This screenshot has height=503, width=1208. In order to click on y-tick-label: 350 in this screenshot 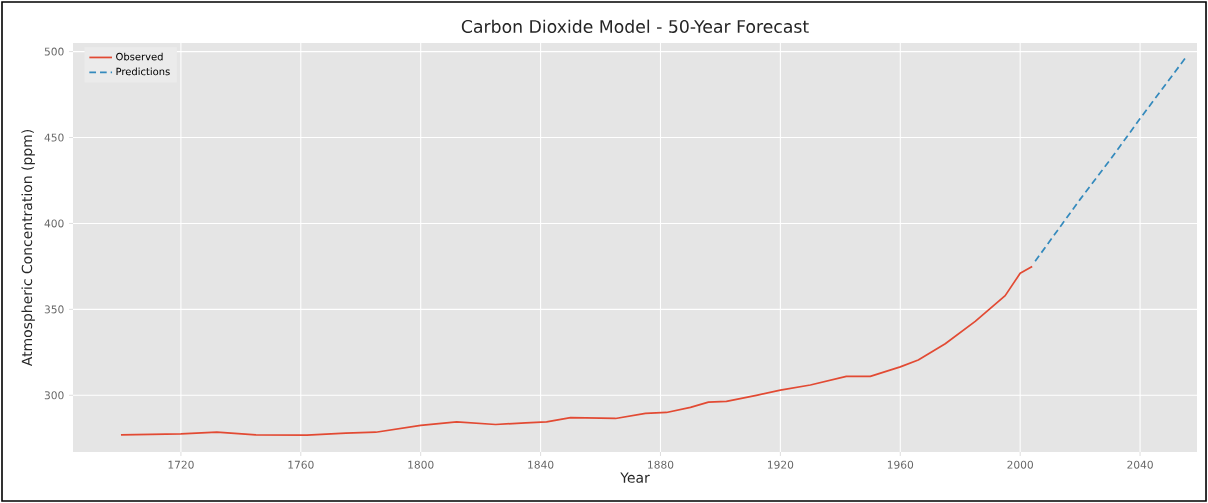, I will do `click(54, 309)`.